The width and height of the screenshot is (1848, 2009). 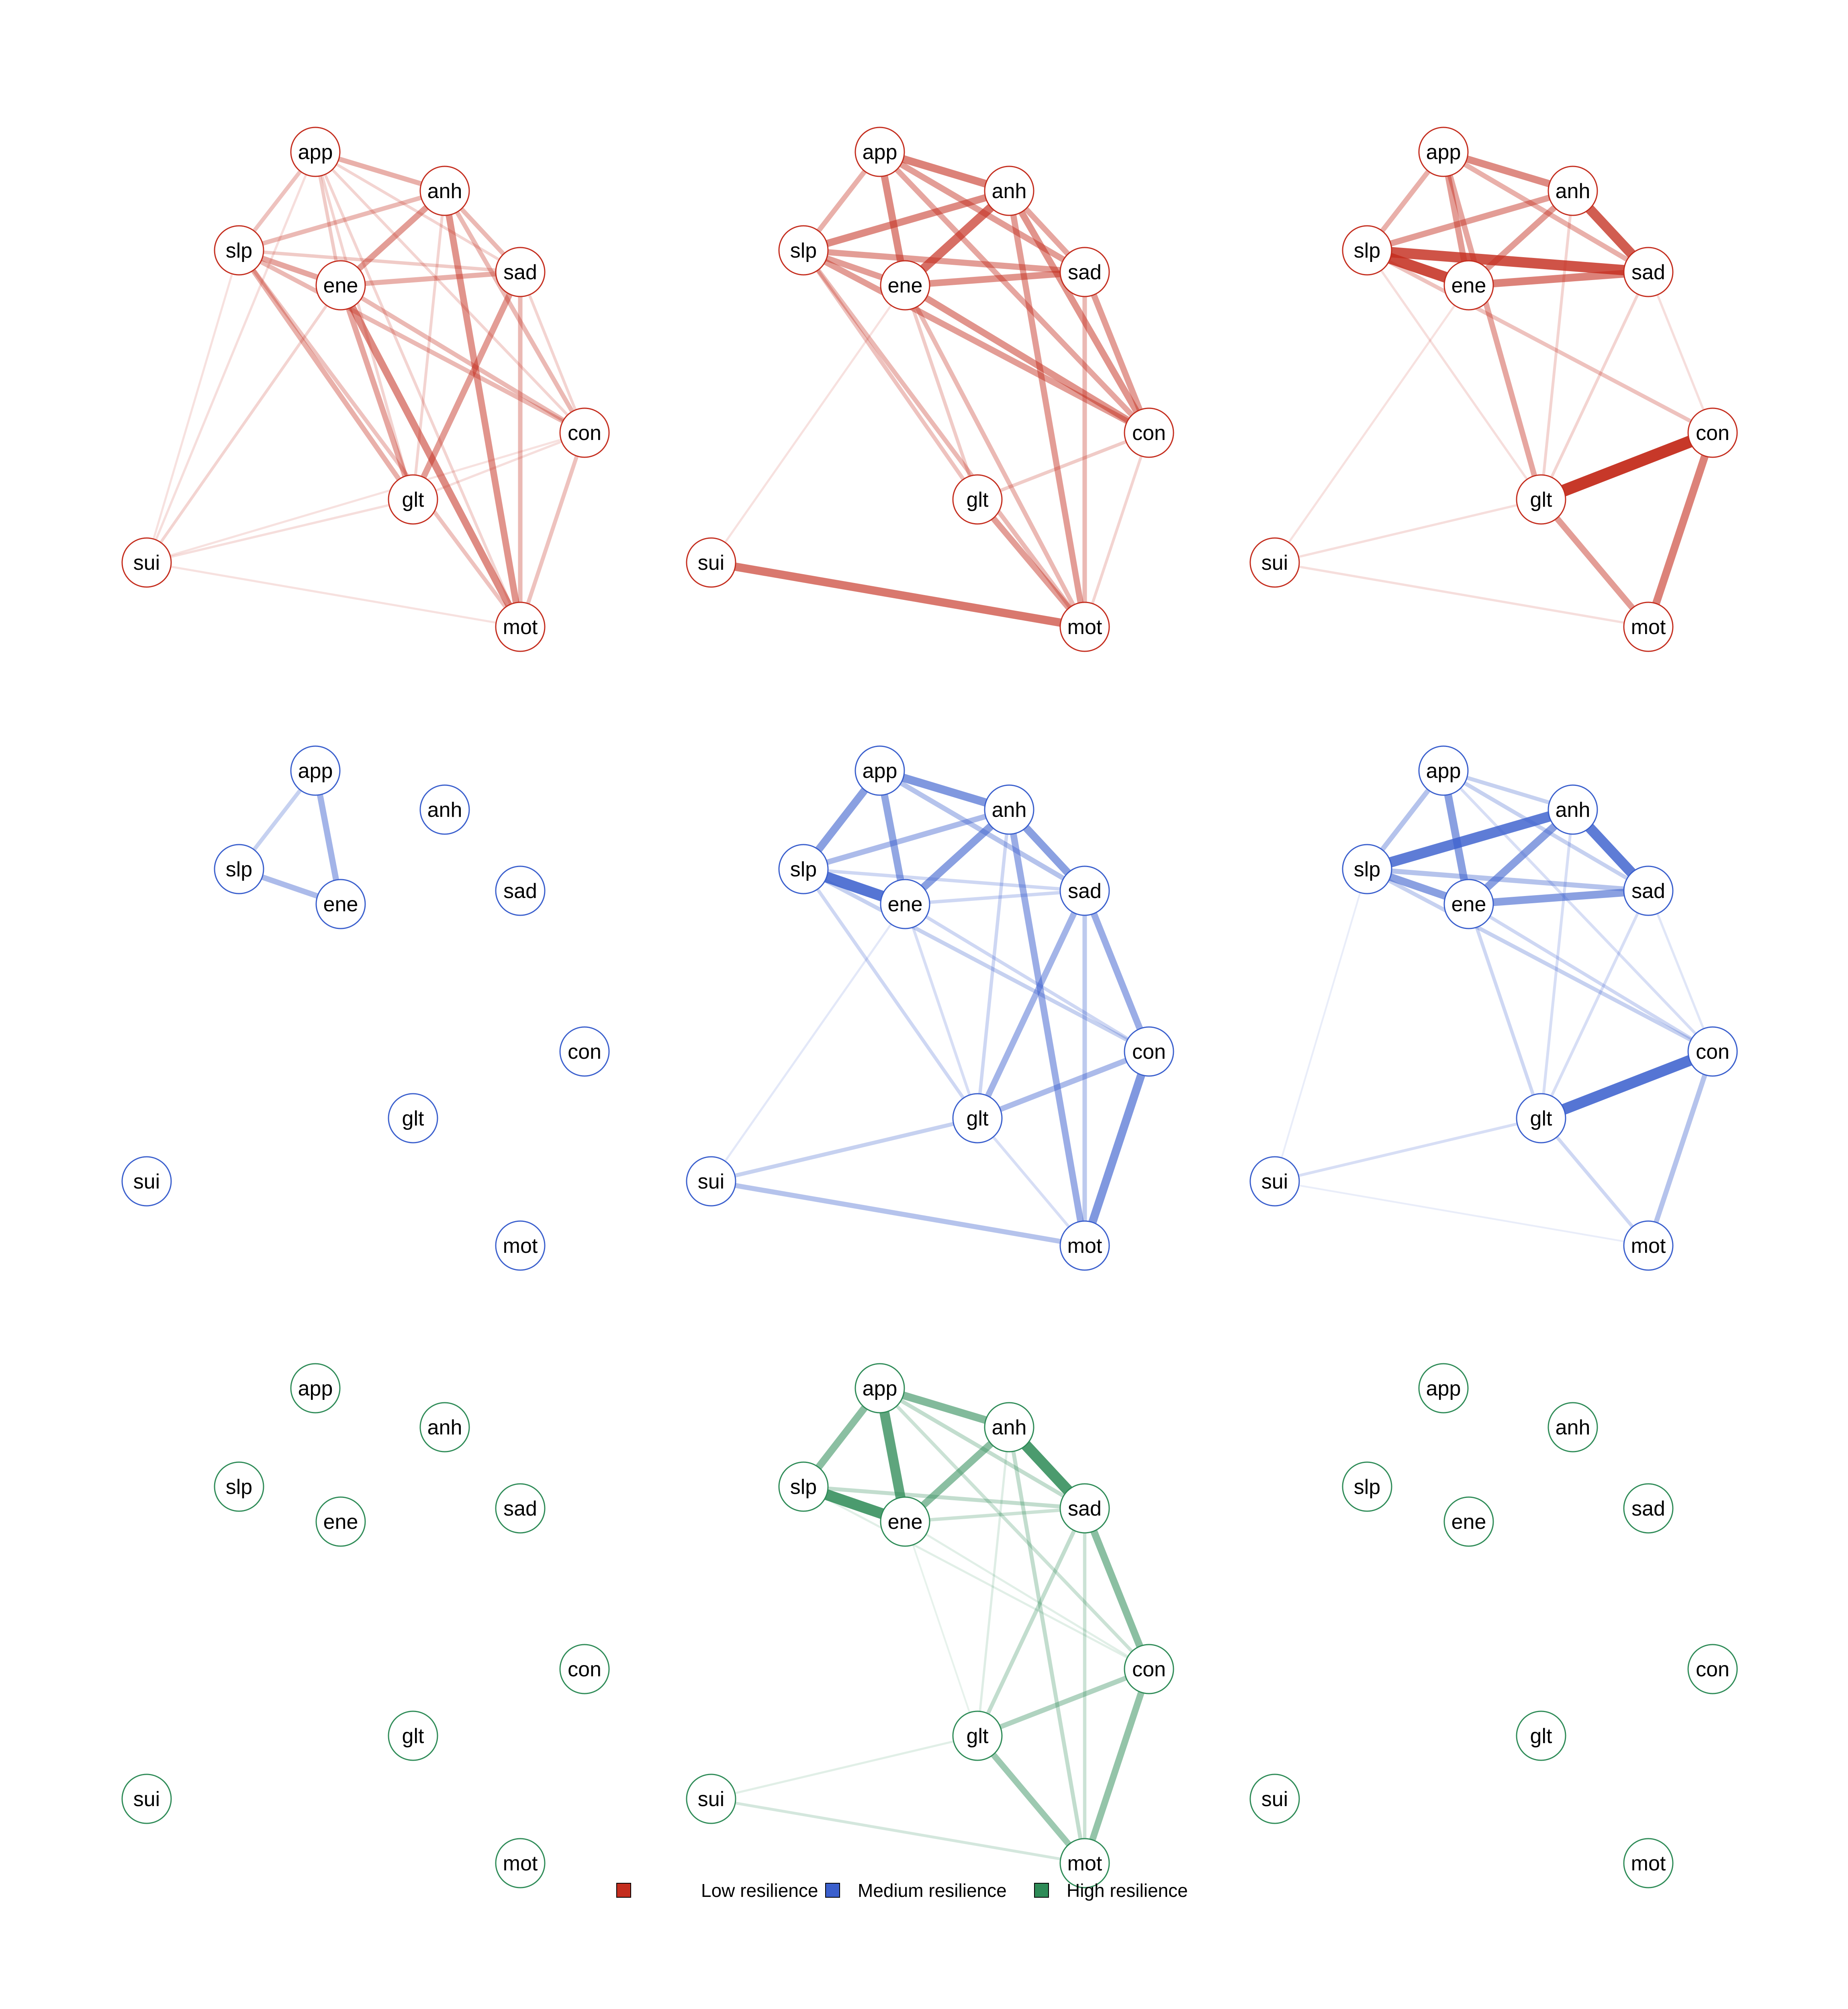 I want to click on network-panel-1: app anh slp ene sad con glt sui mot, so click(x=365, y=389).